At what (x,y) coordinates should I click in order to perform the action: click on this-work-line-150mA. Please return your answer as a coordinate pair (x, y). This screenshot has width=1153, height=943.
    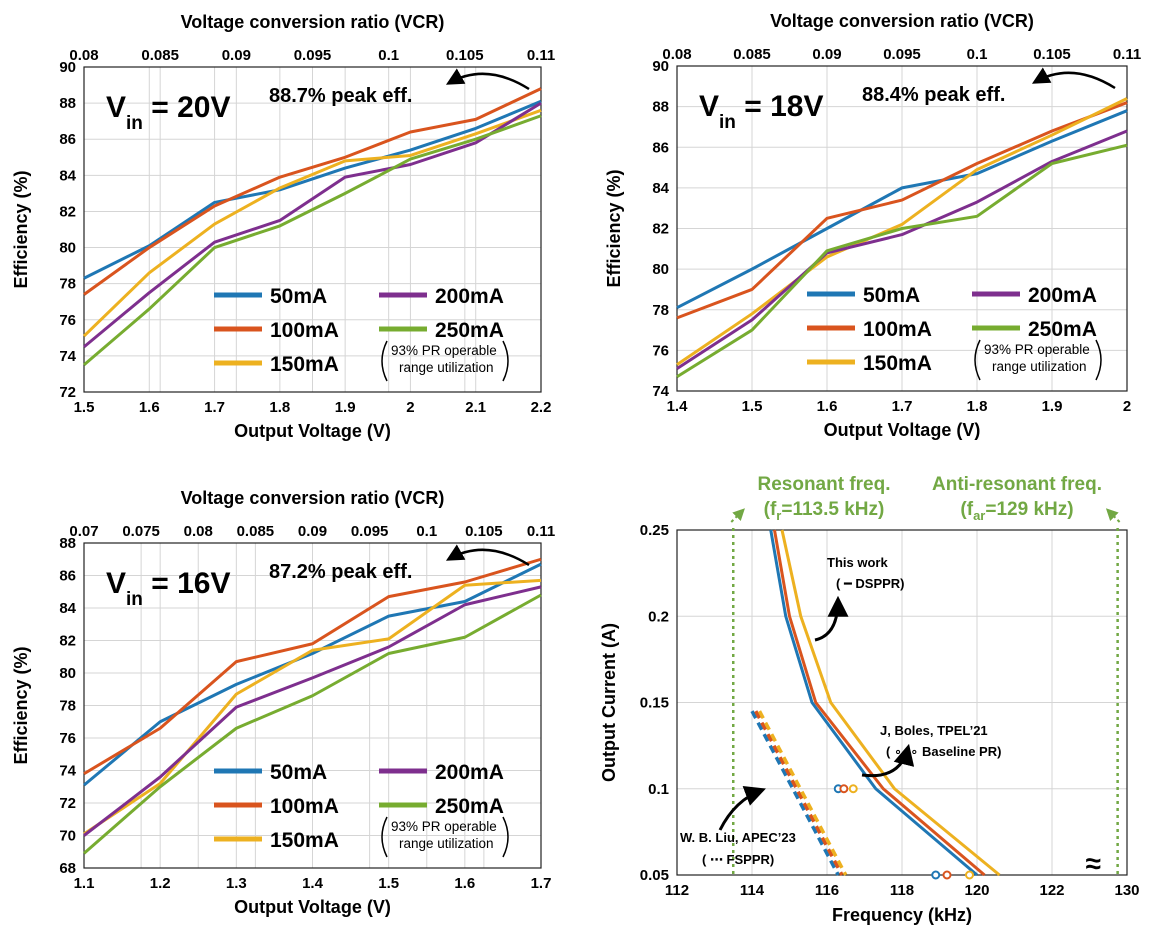
    Looking at the image, I should click on (890, 703).